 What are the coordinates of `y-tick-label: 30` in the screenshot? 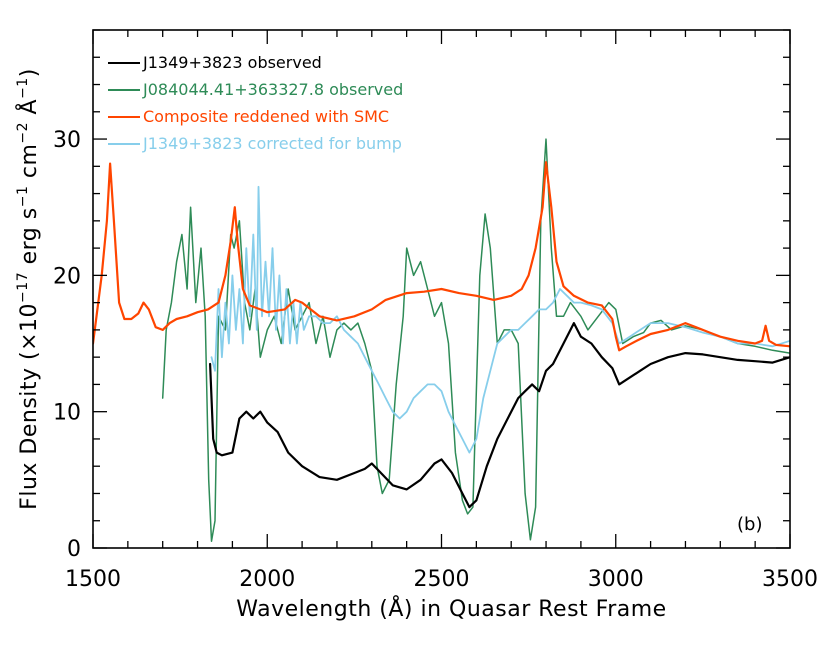 It's located at (67, 140).